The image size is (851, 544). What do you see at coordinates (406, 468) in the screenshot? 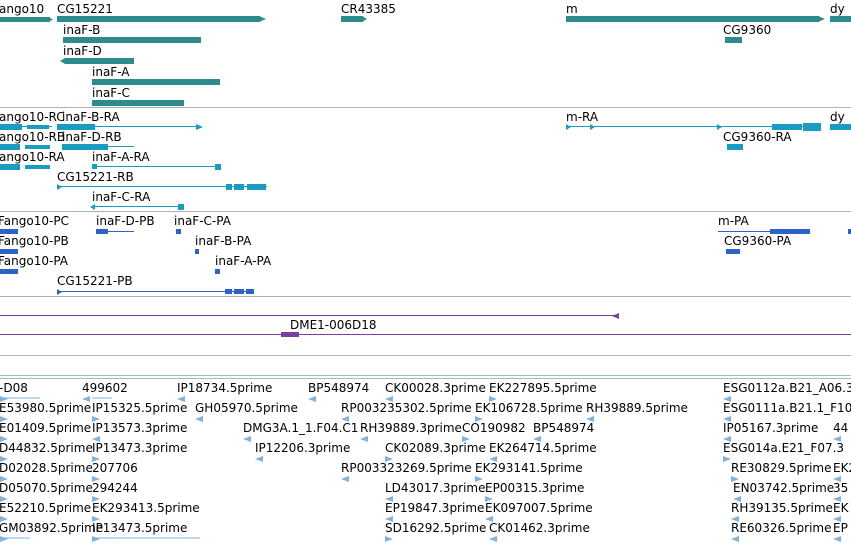
I see `est-label: RP003323269.5prime` at bounding box center [406, 468].